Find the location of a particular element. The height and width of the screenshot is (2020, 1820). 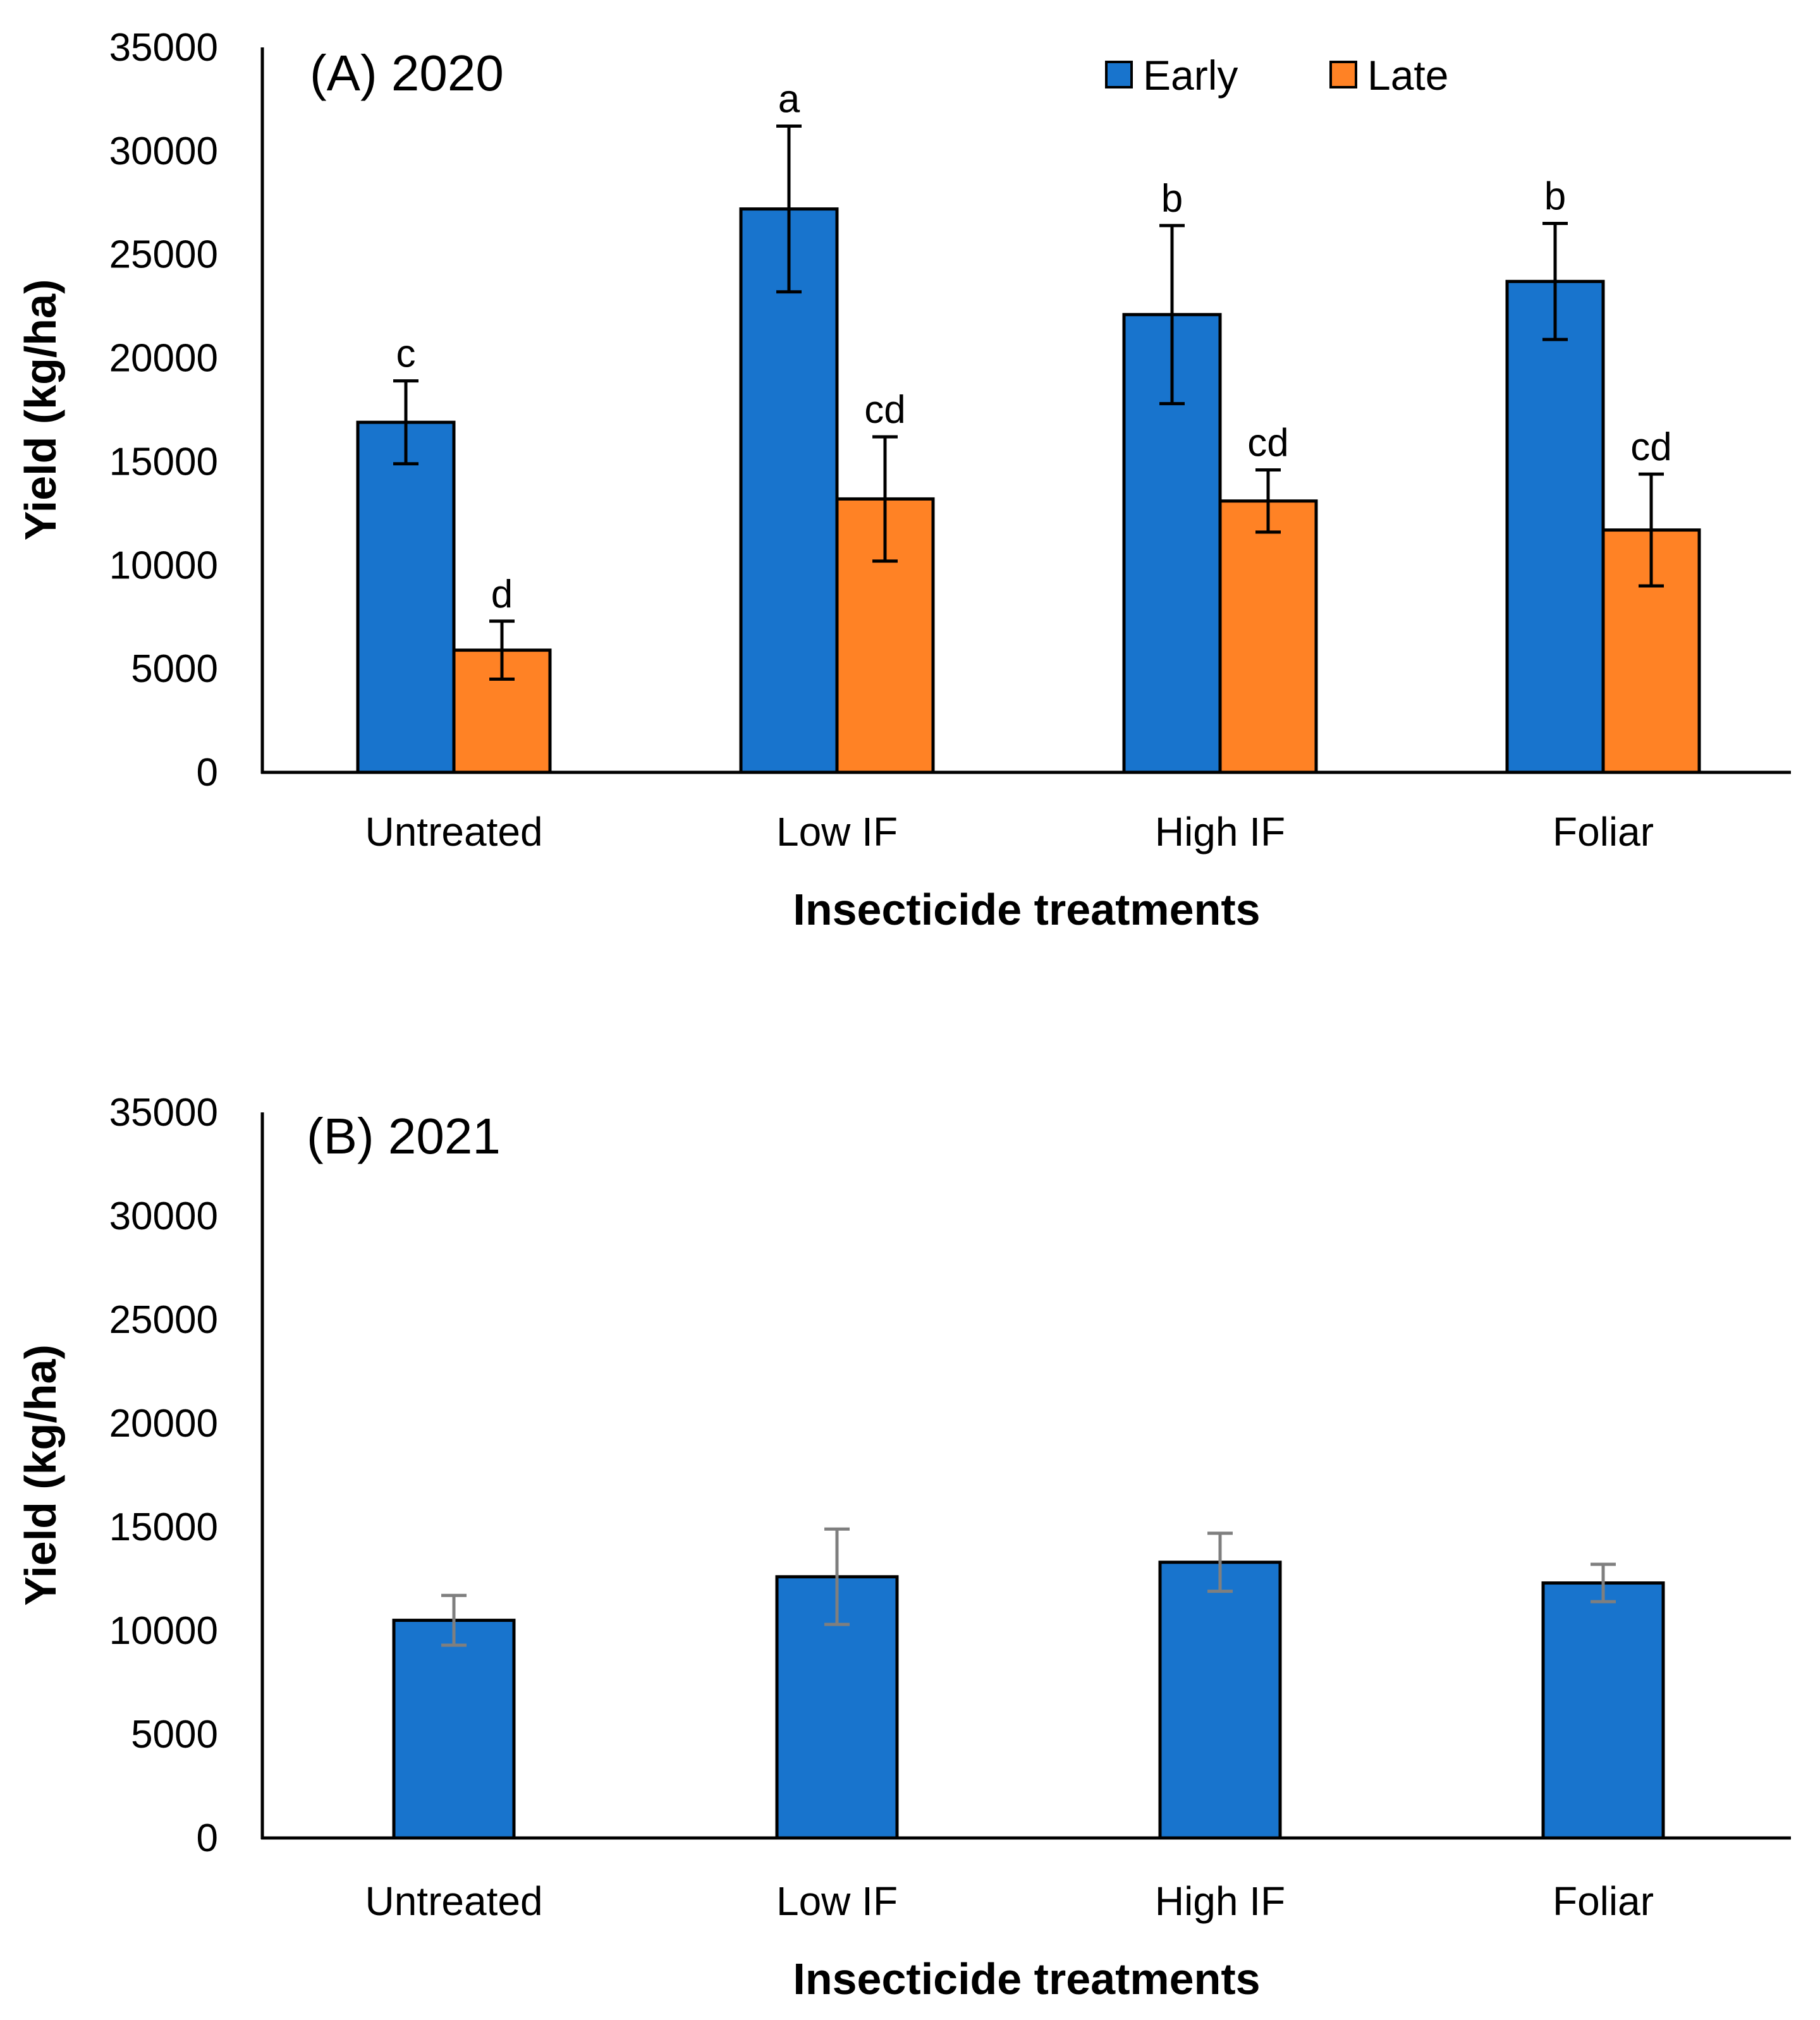

legend-label: Late is located at coordinates (1407, 75).